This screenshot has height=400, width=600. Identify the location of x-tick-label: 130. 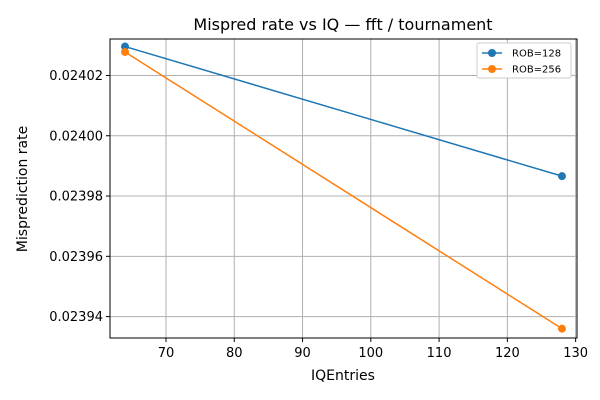
(575, 353).